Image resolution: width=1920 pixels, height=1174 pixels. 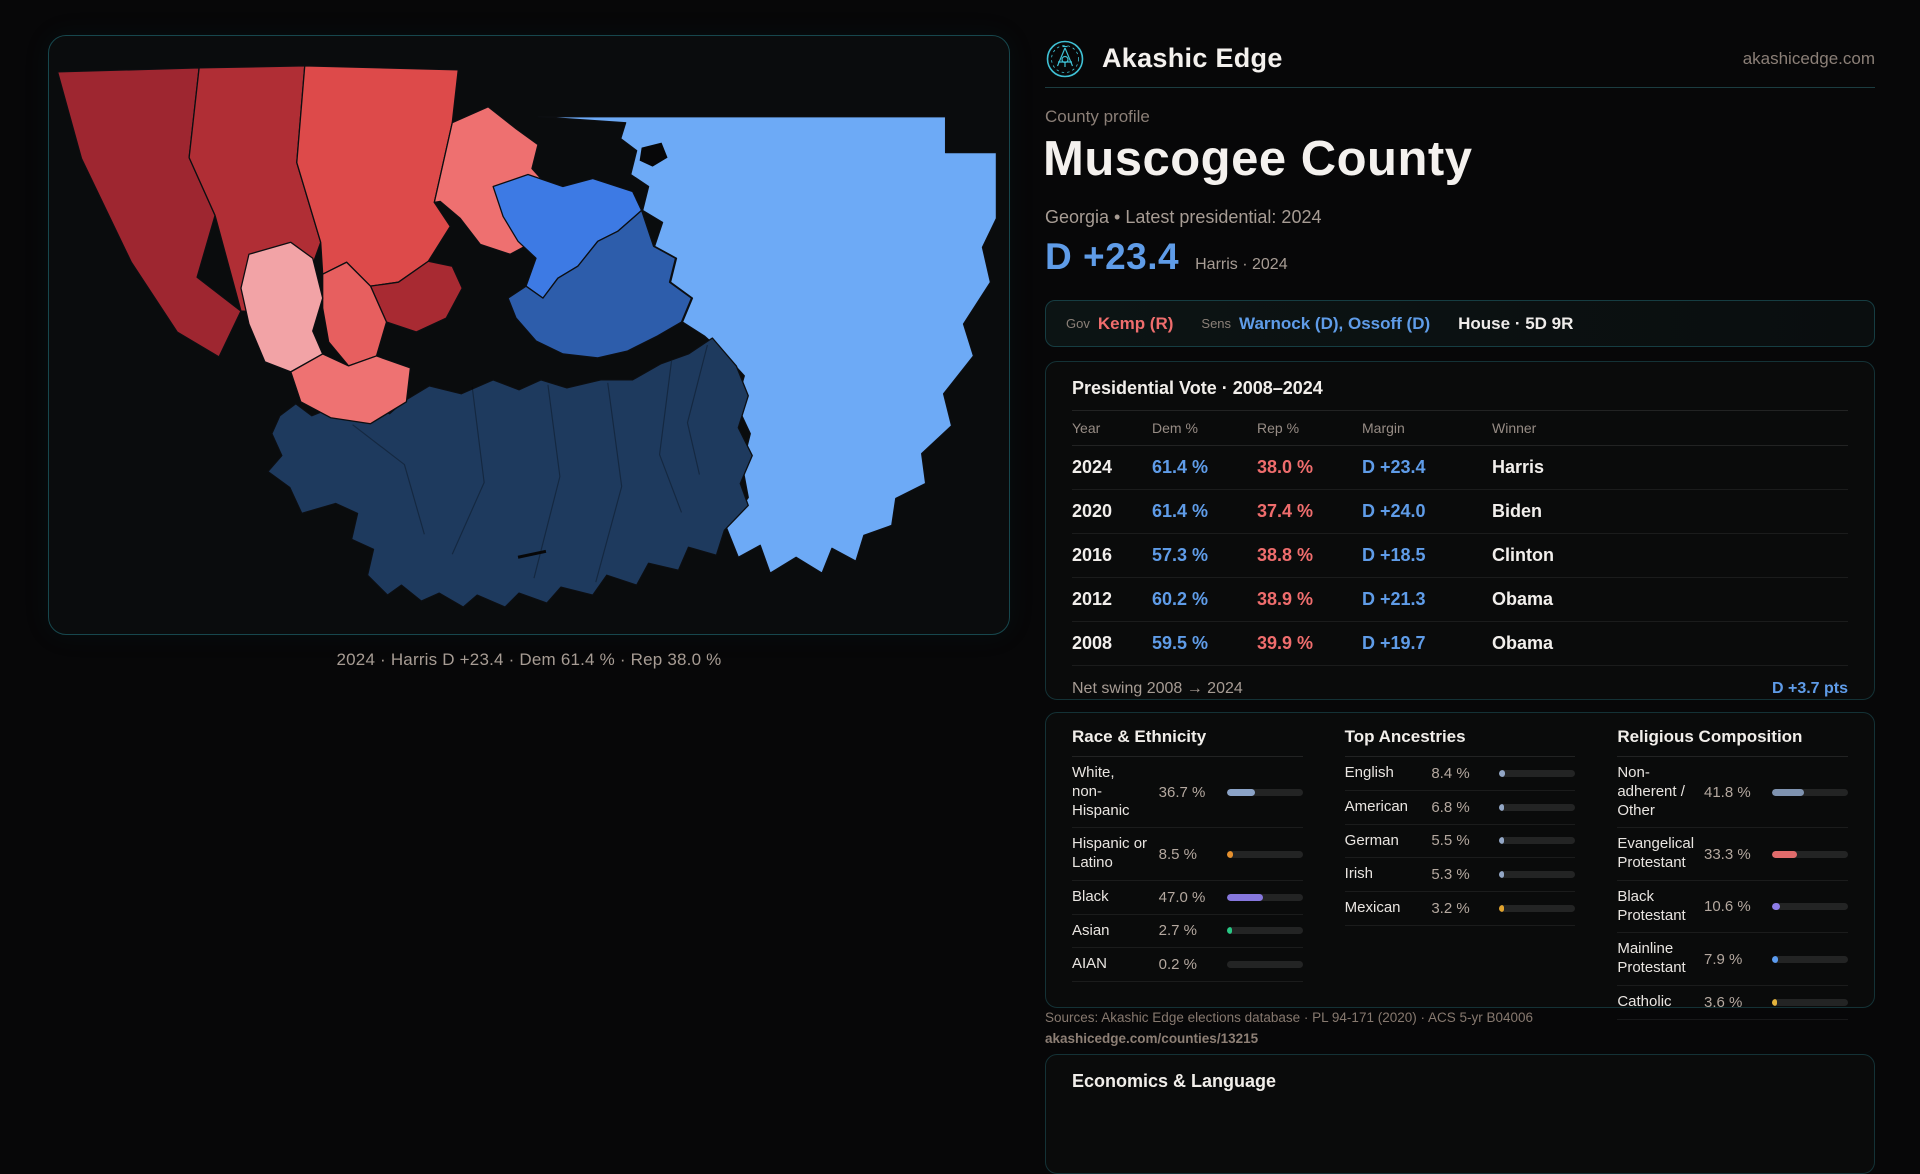 What do you see at coordinates (1723, 1002) in the screenshot?
I see `demo-value: 3.6 %` at bounding box center [1723, 1002].